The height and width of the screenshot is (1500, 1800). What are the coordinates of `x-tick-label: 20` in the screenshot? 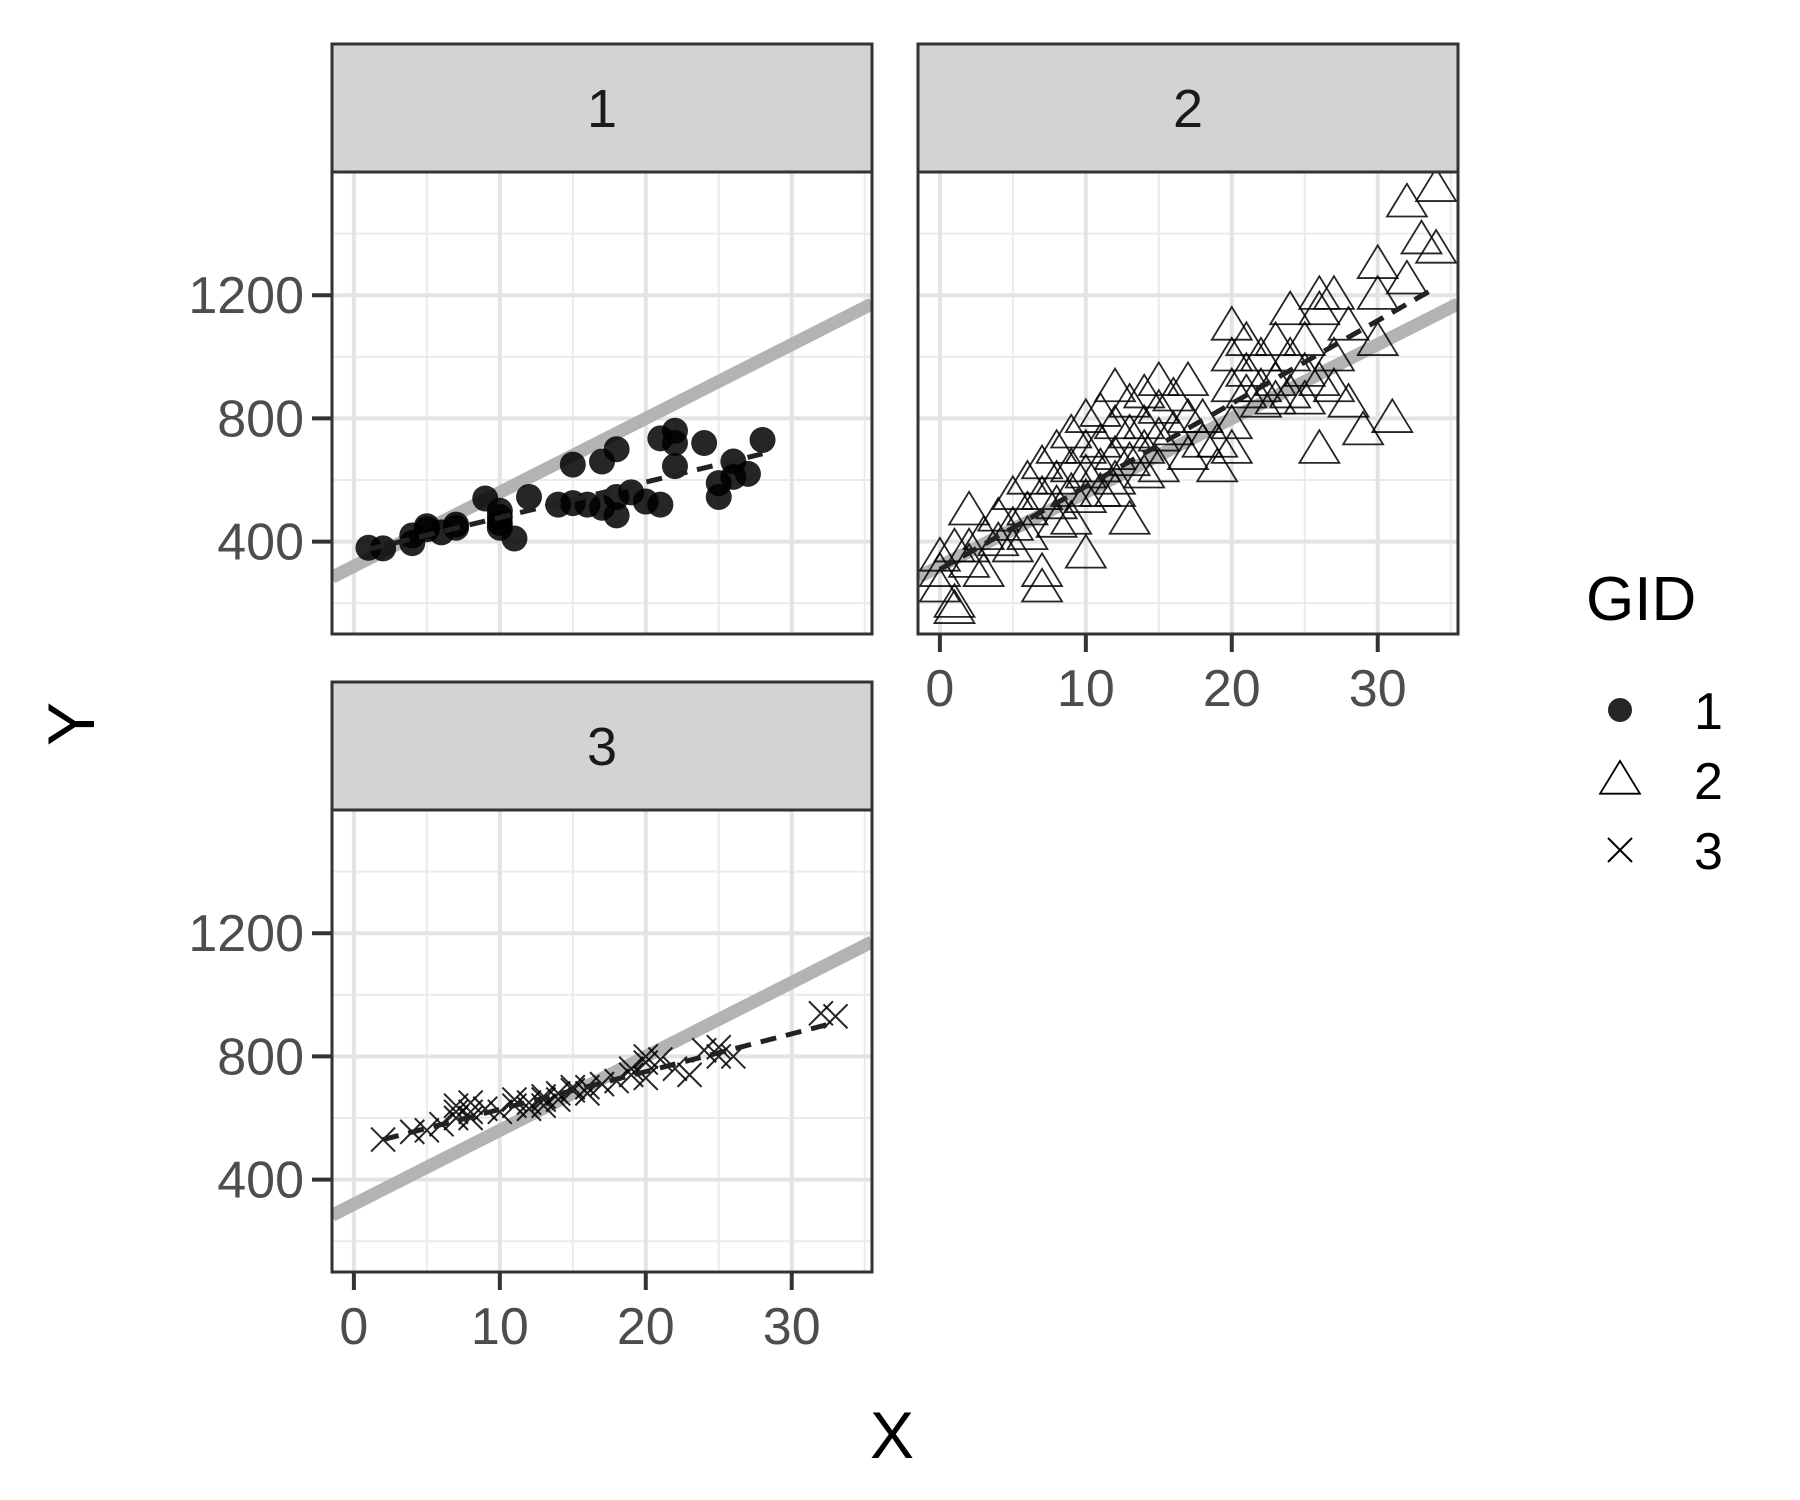 It's located at (646, 1327).